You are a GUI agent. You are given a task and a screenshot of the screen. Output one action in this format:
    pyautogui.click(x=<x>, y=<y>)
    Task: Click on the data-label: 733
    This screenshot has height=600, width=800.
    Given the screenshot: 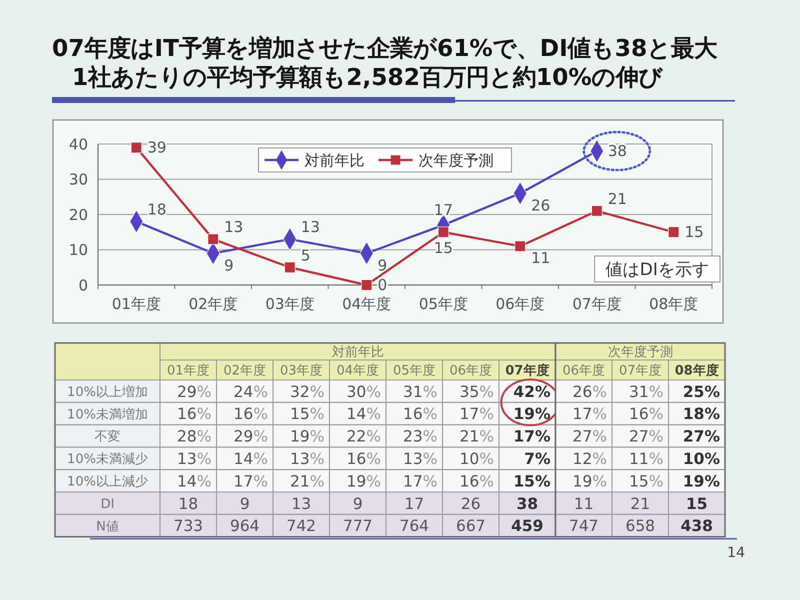 What is the action you would take?
    pyautogui.click(x=188, y=526)
    